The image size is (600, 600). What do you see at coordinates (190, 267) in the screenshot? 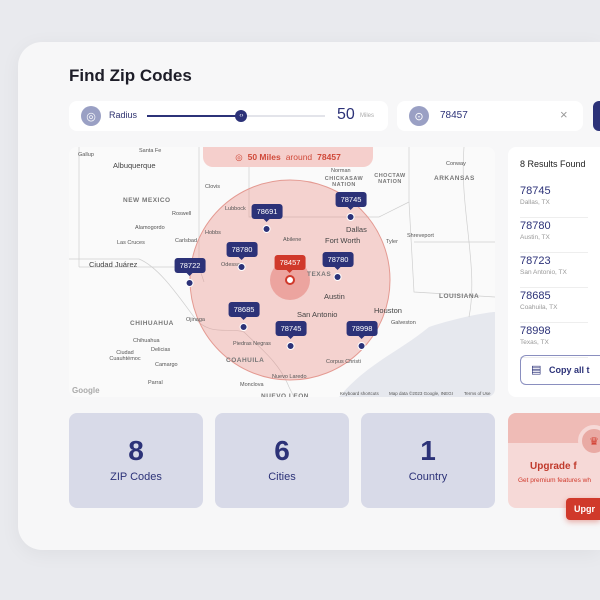
I see `marker-label: 78722` at bounding box center [190, 267].